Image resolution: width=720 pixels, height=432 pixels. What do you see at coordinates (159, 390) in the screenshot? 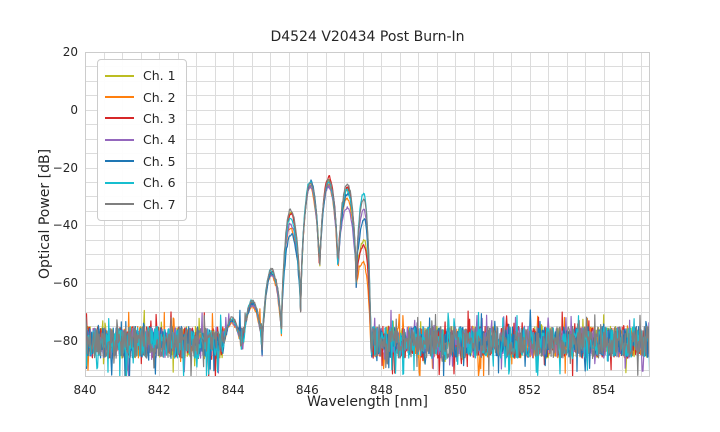
I see `x-tick-label: 842` at bounding box center [159, 390].